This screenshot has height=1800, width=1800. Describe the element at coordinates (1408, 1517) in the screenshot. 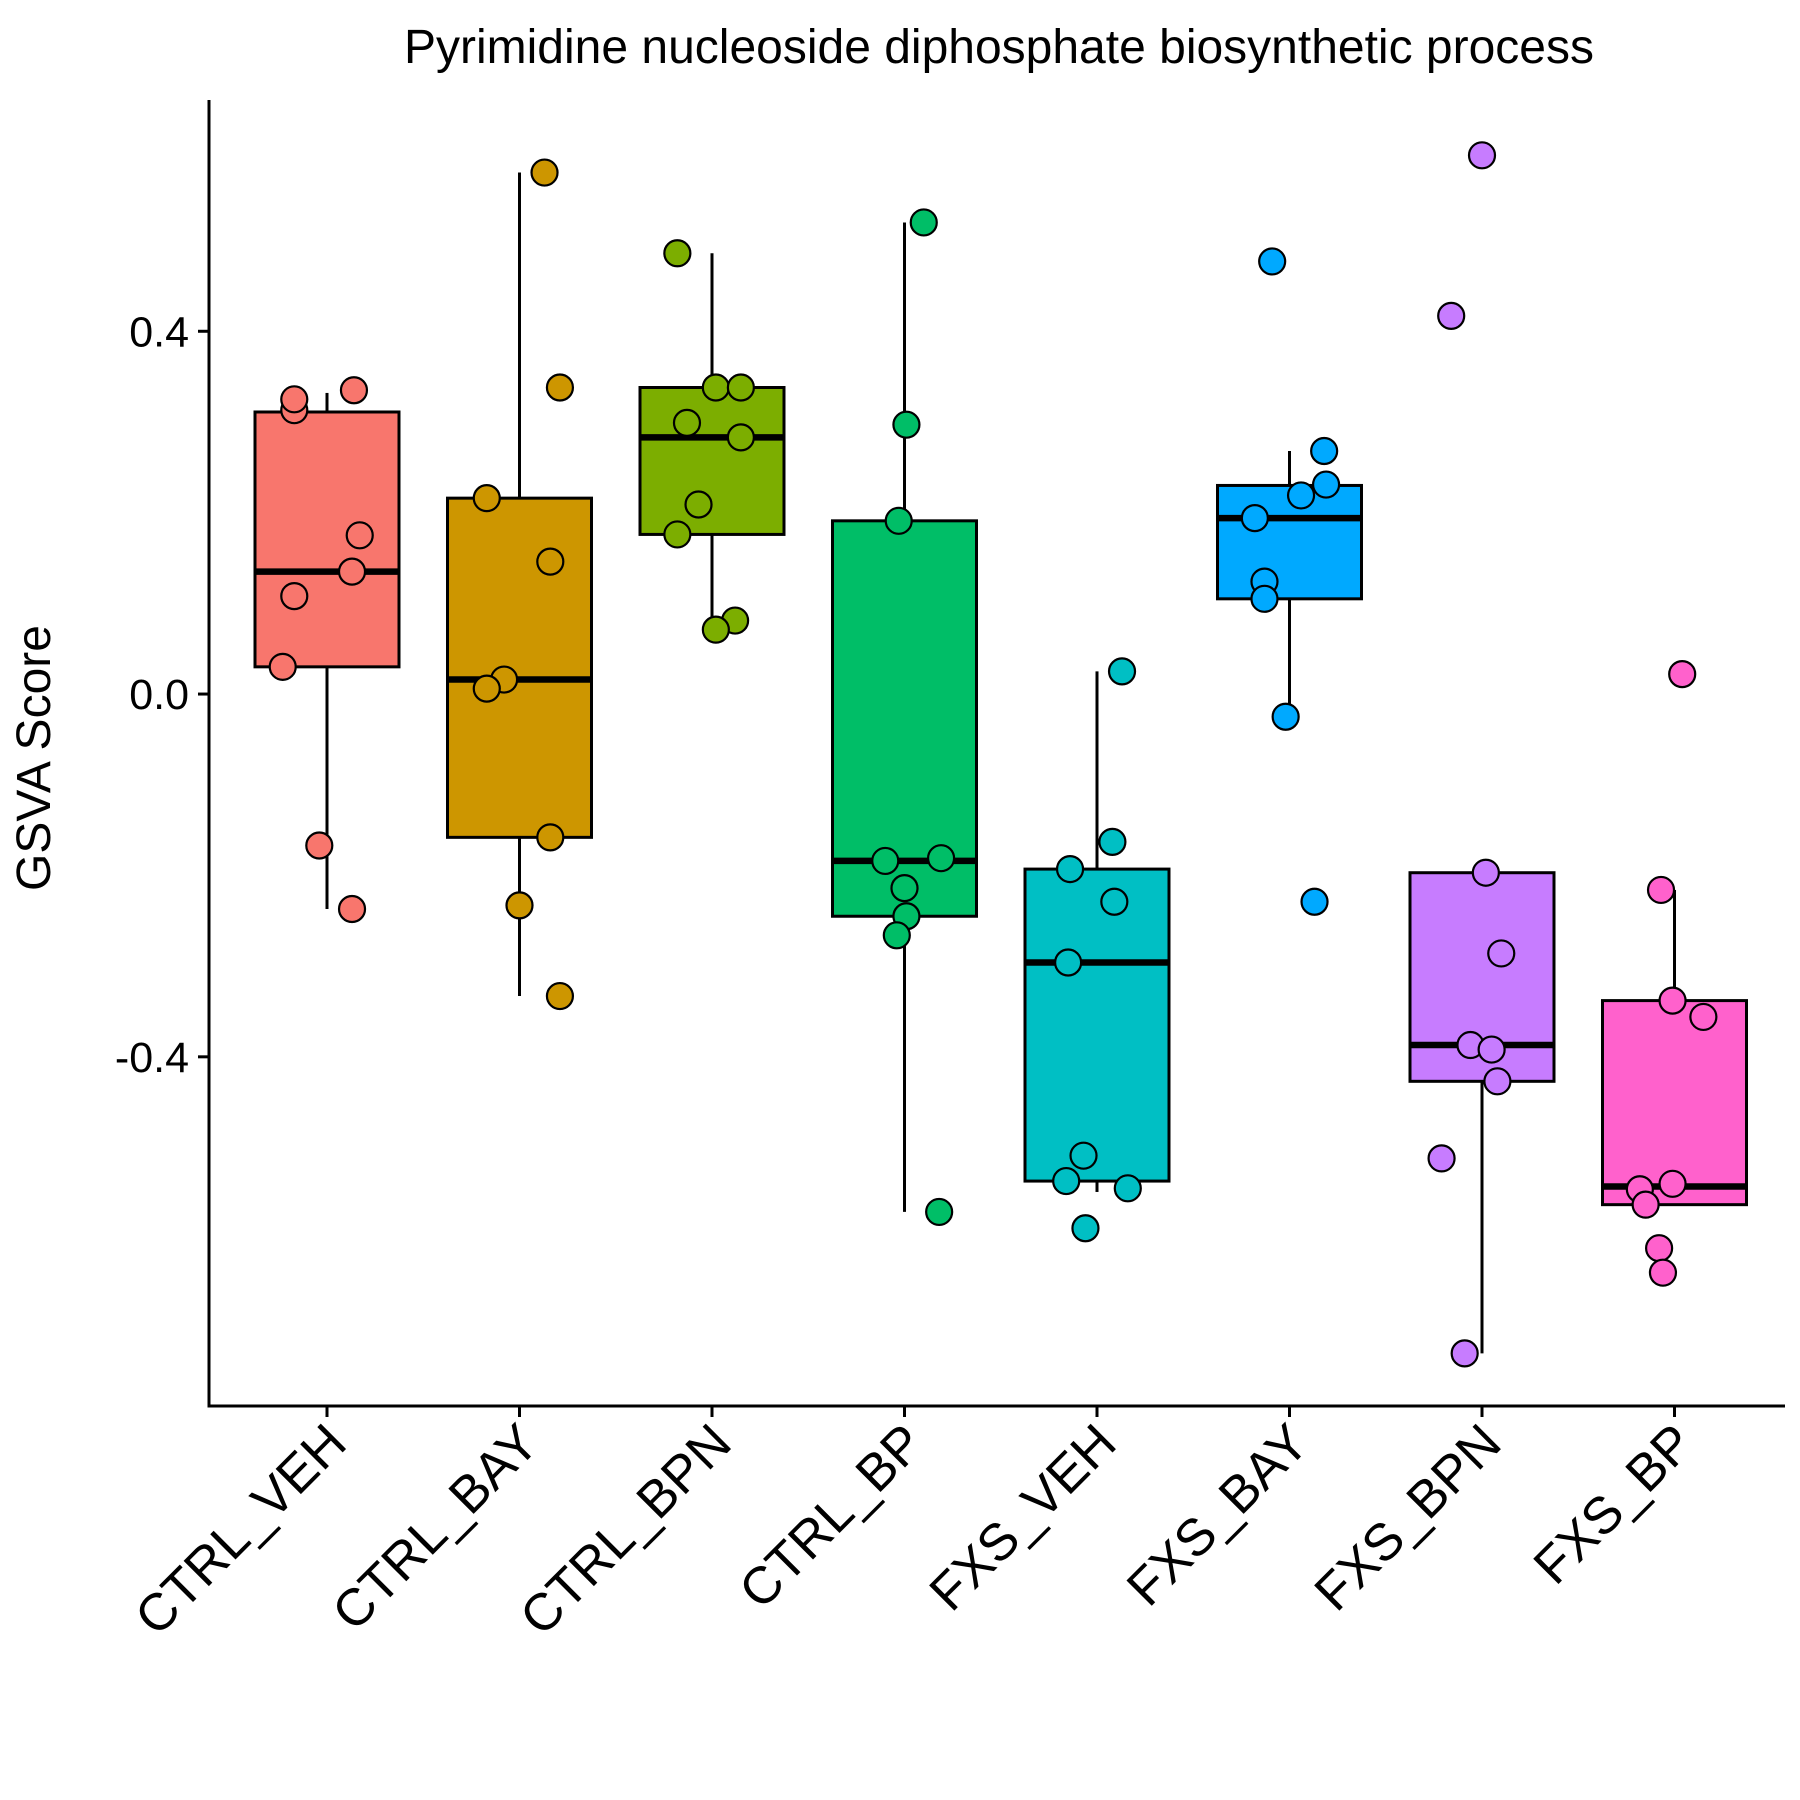

I see `x-tick-label: FXS_BPN` at that location.